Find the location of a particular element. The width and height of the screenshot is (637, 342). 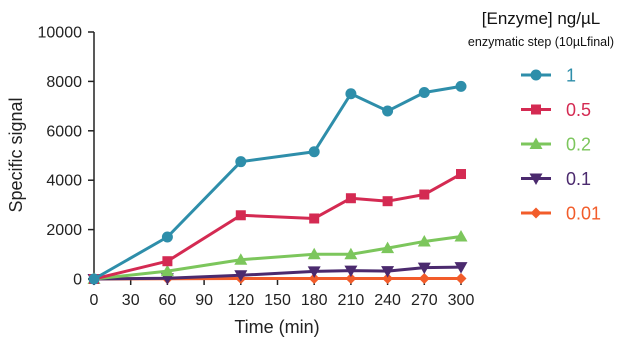

series-0.2 is located at coordinates (277, 257).